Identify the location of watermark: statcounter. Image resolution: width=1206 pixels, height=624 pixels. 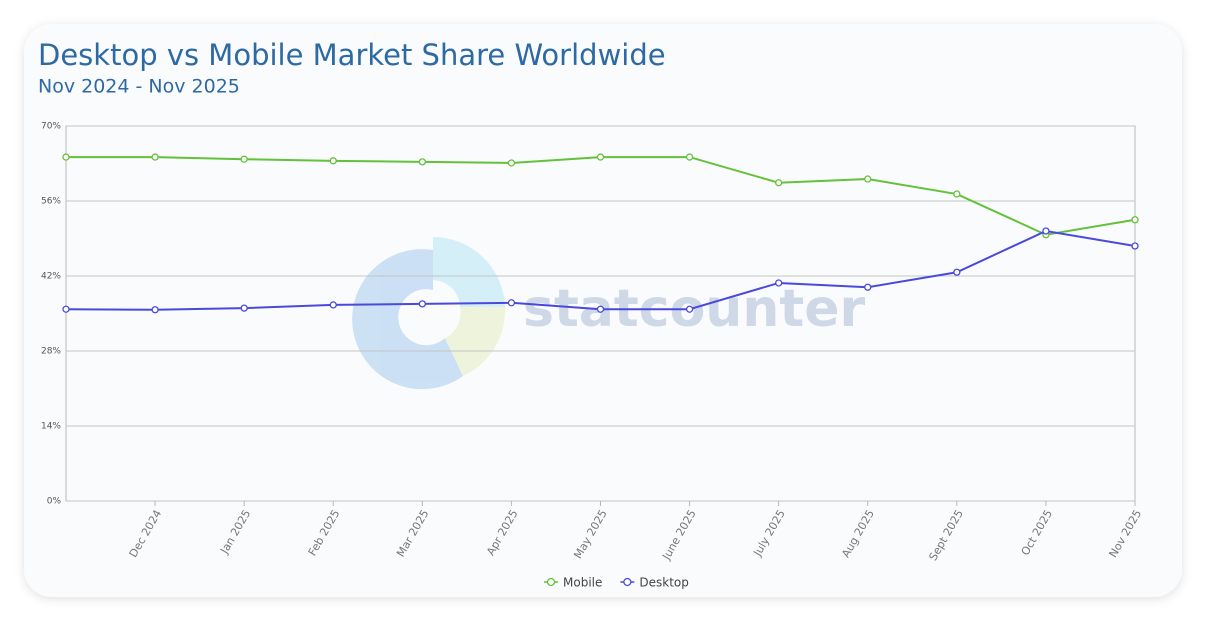
(694, 309).